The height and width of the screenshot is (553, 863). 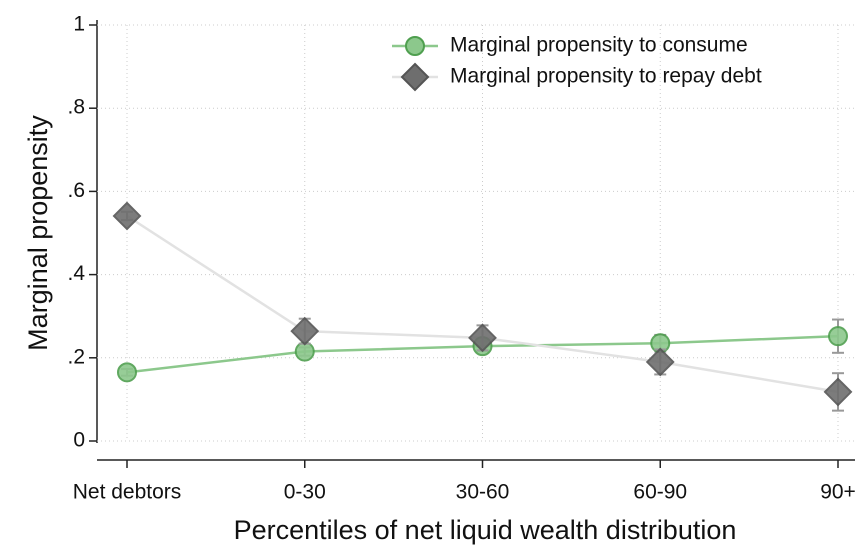 I want to click on x-tick-label: Net debtors, so click(x=127, y=492).